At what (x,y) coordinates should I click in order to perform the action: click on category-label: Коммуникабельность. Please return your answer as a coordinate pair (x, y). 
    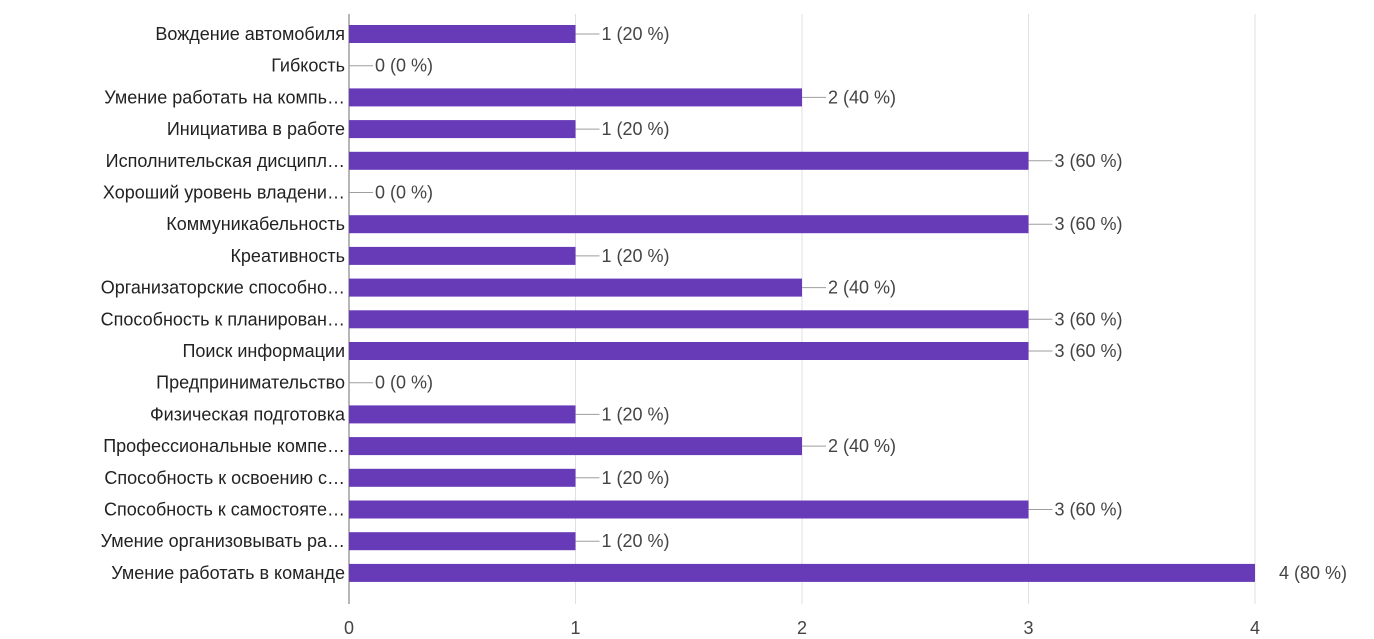
    Looking at the image, I should click on (255, 224).